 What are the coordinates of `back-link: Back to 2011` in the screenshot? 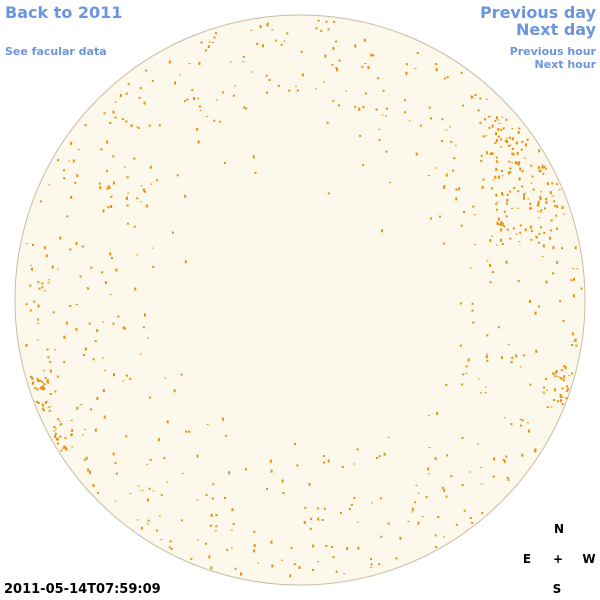 It's located at (64, 12).